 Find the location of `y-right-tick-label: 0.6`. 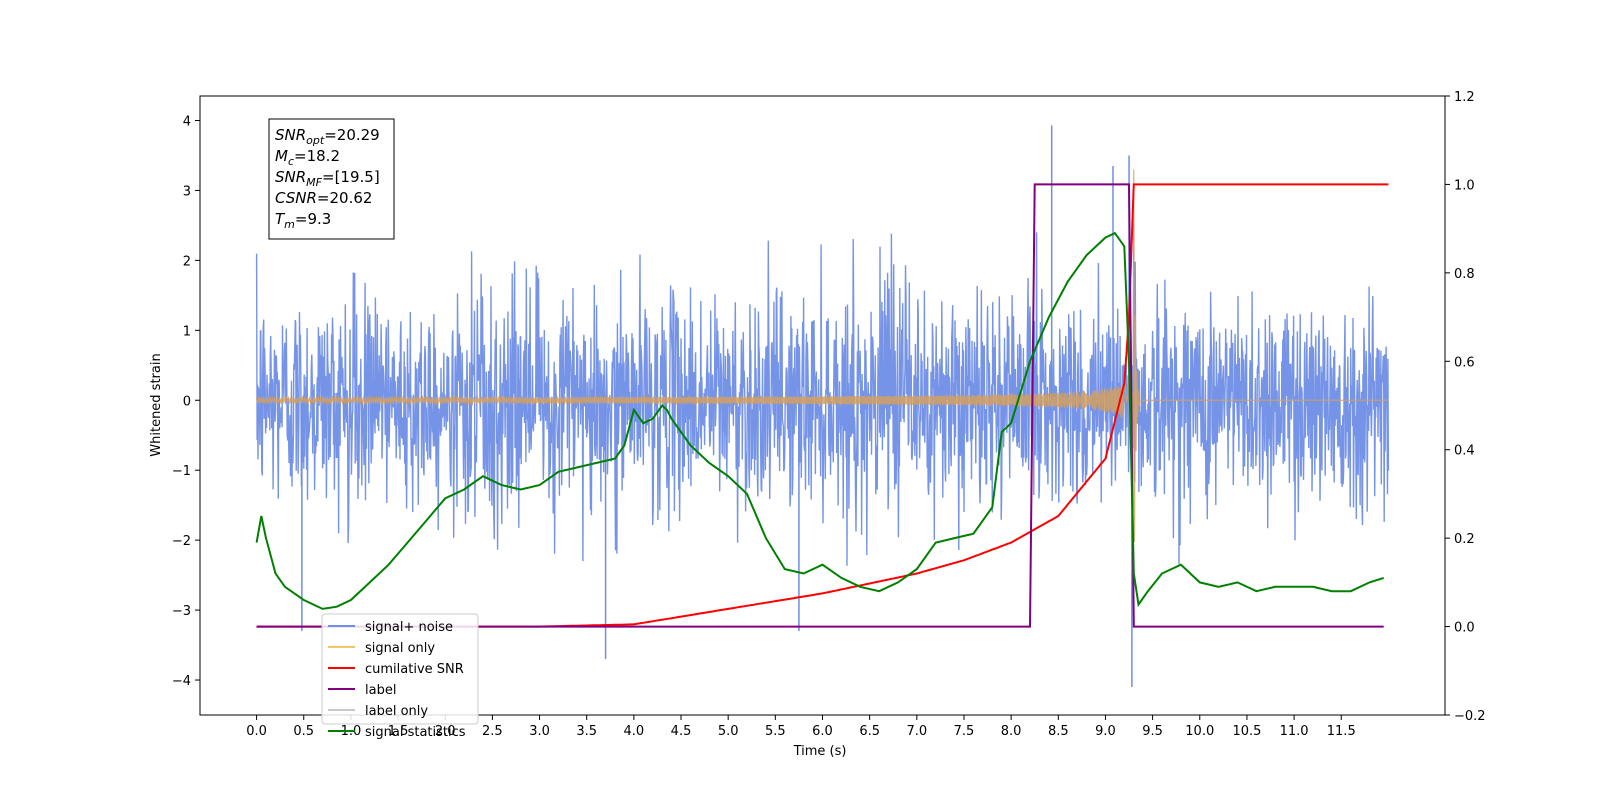

y-right-tick-label: 0.6 is located at coordinates (1464, 362).